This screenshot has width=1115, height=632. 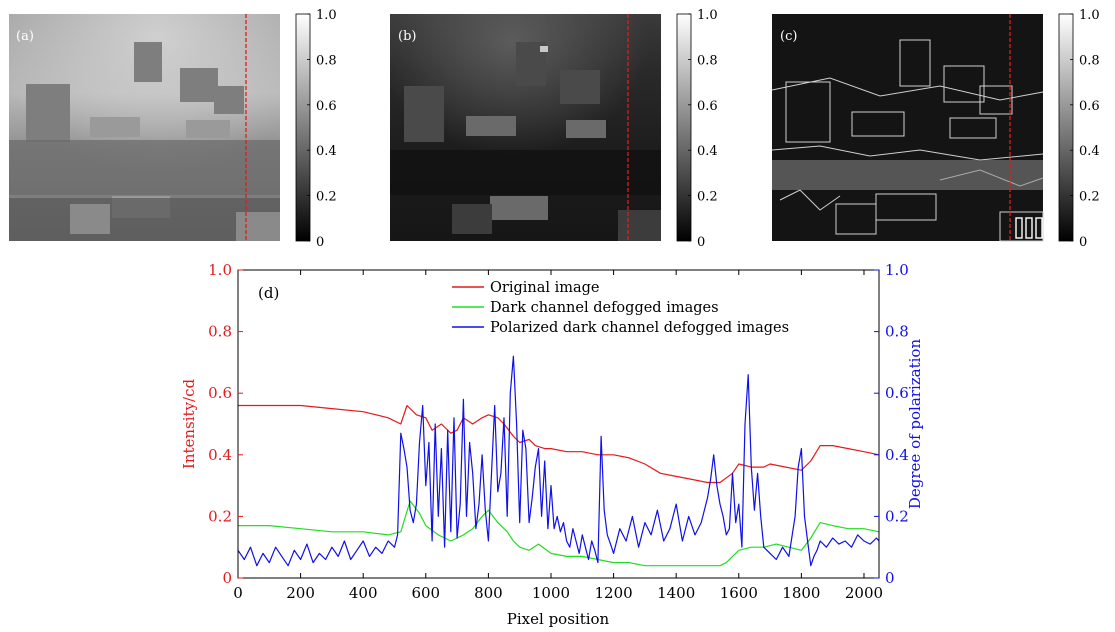 I want to click on y-tick-label-right: 1.0, so click(x=897, y=270).